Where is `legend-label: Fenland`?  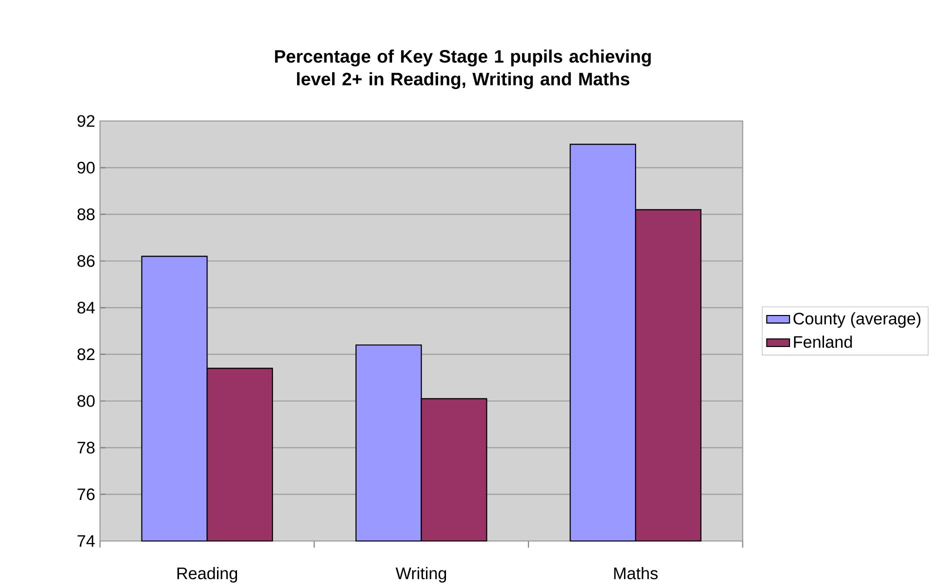 legend-label: Fenland is located at coordinates (823, 342).